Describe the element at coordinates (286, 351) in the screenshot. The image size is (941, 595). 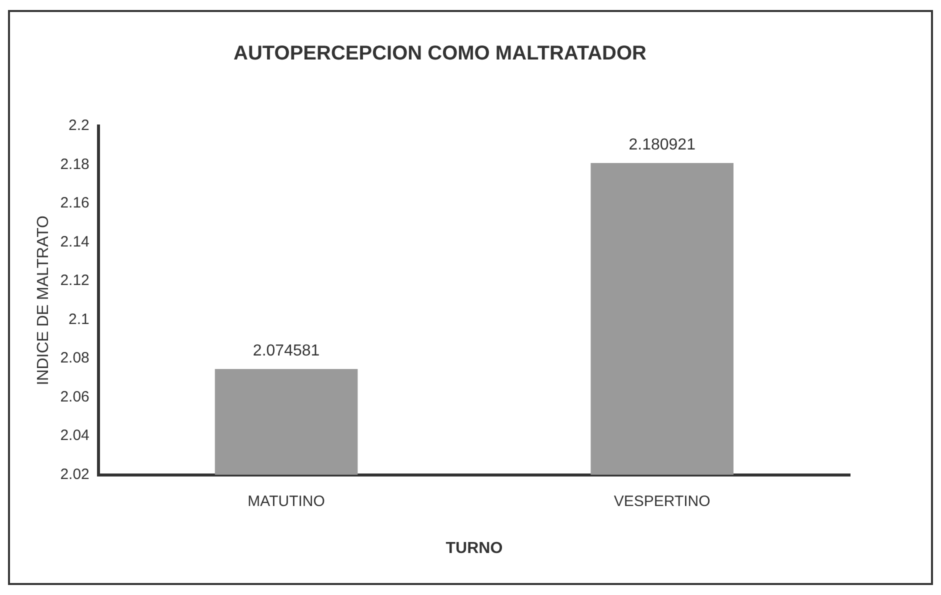
I see `data-label: 2.074581` at that location.